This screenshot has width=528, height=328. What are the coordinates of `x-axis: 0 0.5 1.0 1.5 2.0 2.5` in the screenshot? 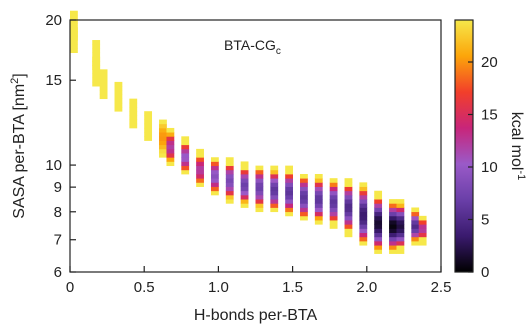 It's located at (258, 281).